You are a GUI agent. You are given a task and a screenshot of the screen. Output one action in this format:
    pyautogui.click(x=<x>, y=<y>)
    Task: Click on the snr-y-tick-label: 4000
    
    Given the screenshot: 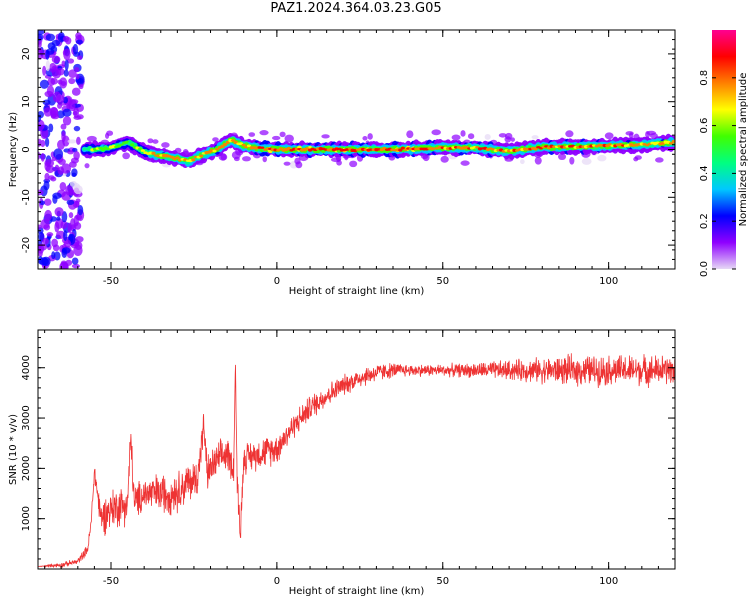 What is the action you would take?
    pyautogui.click(x=26, y=367)
    